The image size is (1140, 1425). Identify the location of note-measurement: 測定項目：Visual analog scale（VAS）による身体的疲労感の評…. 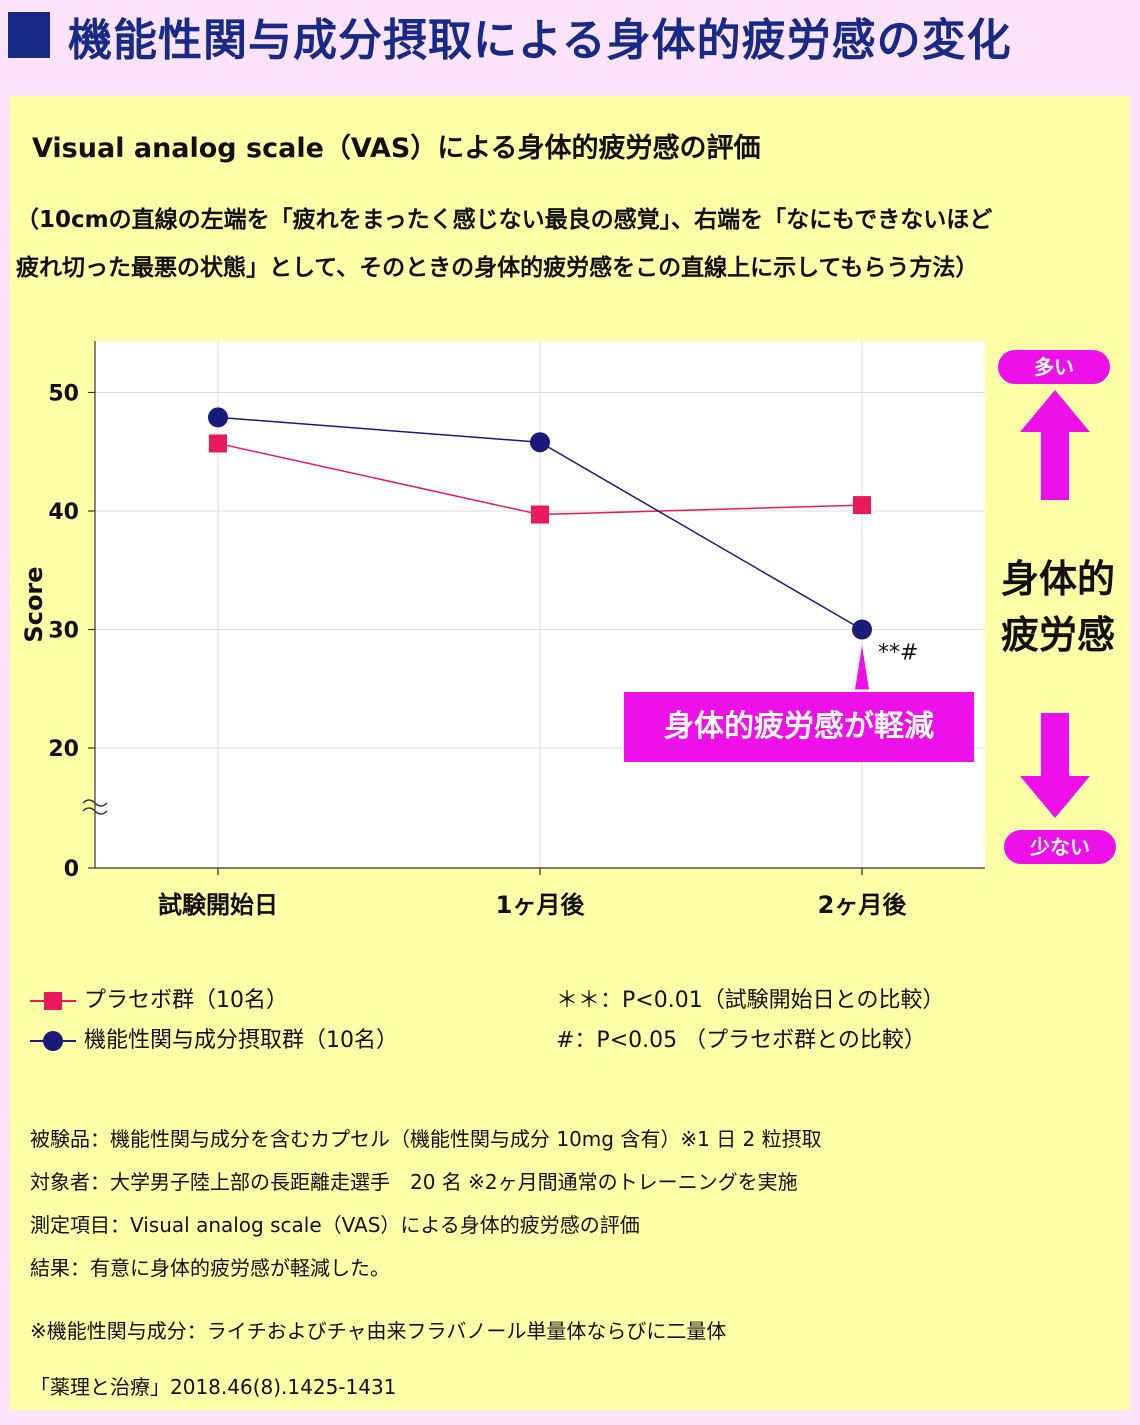
(335, 1225).